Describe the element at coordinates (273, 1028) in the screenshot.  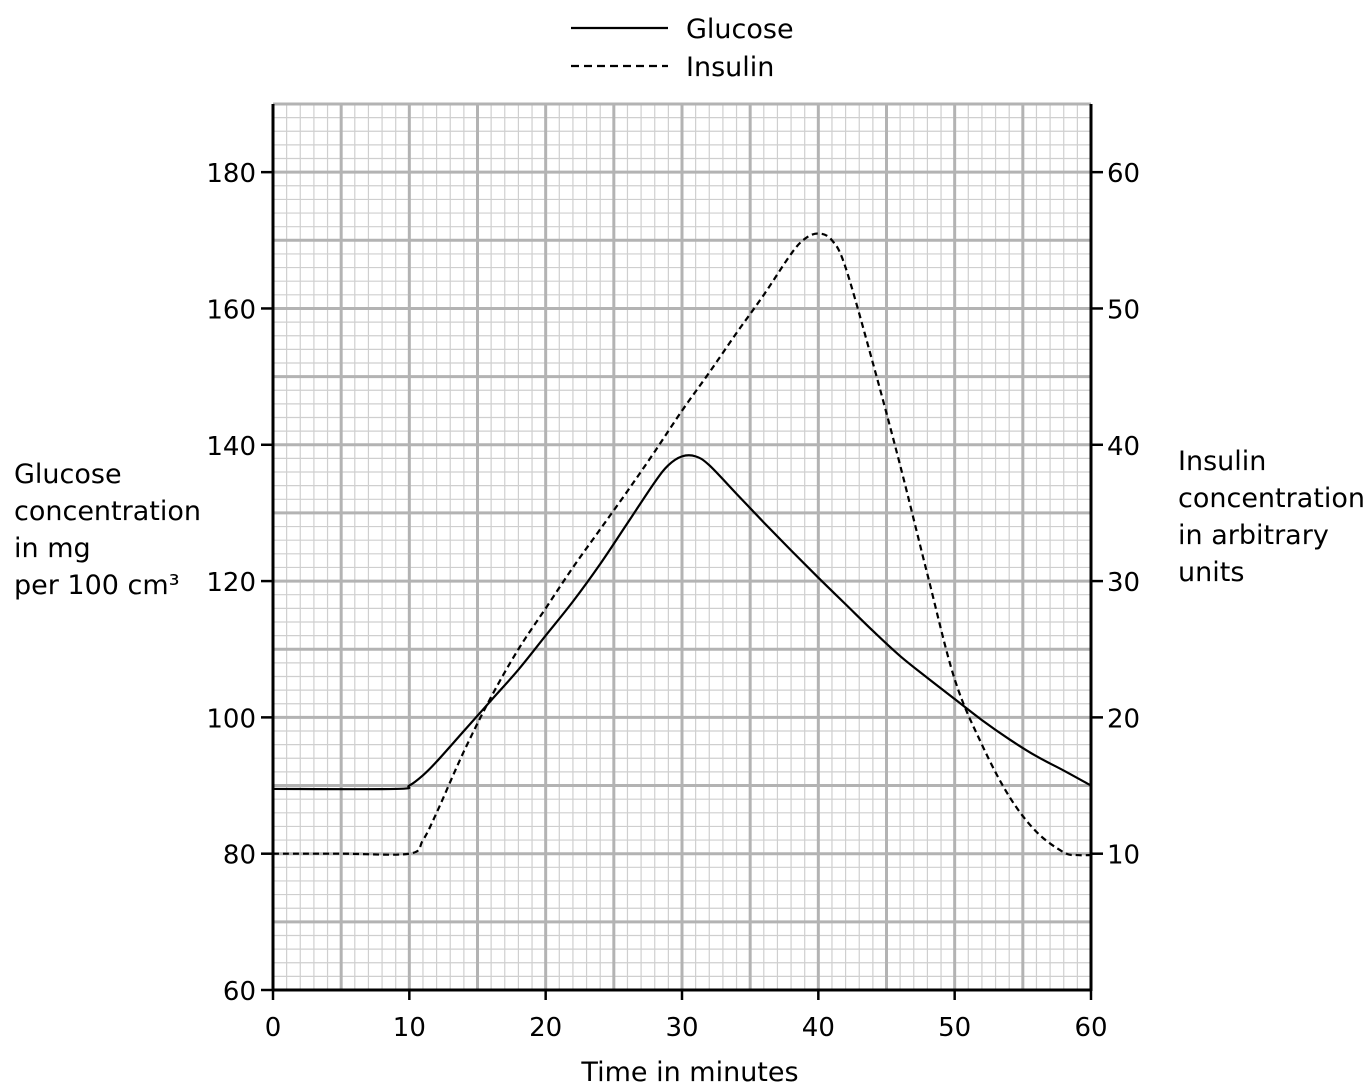
I see `x-tick-label: 0` at that location.